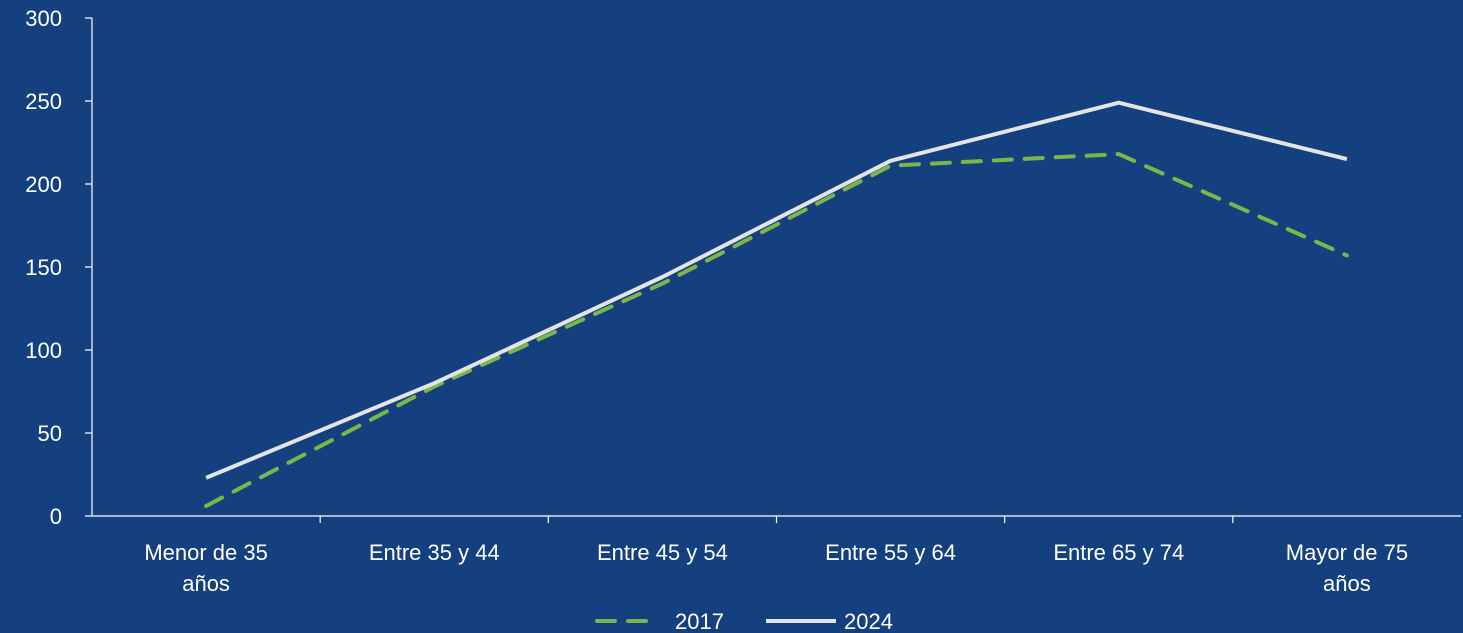 The height and width of the screenshot is (633, 1463). What do you see at coordinates (56, 516) in the screenshot?
I see `y-tick-label: 0` at bounding box center [56, 516].